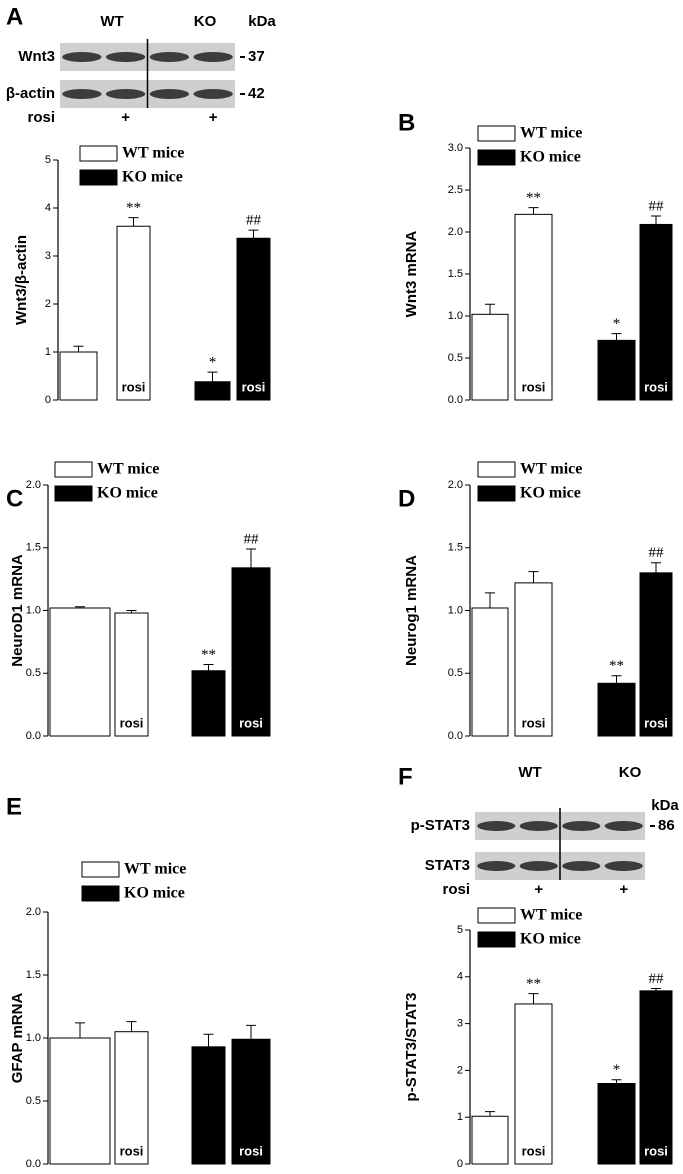 This screenshot has height=1174, width=683. Describe the element at coordinates (111, 21) in the screenshot. I see `blot-group: WT` at that location.